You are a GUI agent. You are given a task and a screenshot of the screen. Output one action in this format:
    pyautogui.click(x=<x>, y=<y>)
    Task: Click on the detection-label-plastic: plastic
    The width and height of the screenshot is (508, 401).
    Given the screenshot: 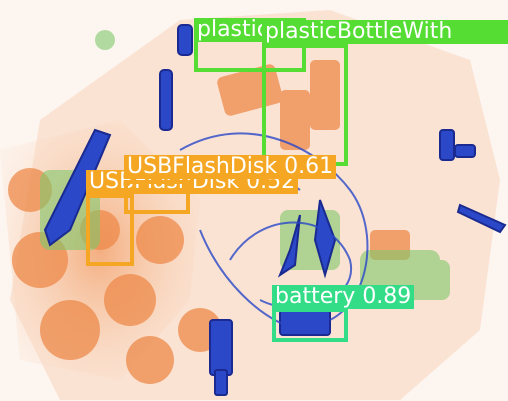 What is the action you would take?
    pyautogui.click(x=233, y=30)
    